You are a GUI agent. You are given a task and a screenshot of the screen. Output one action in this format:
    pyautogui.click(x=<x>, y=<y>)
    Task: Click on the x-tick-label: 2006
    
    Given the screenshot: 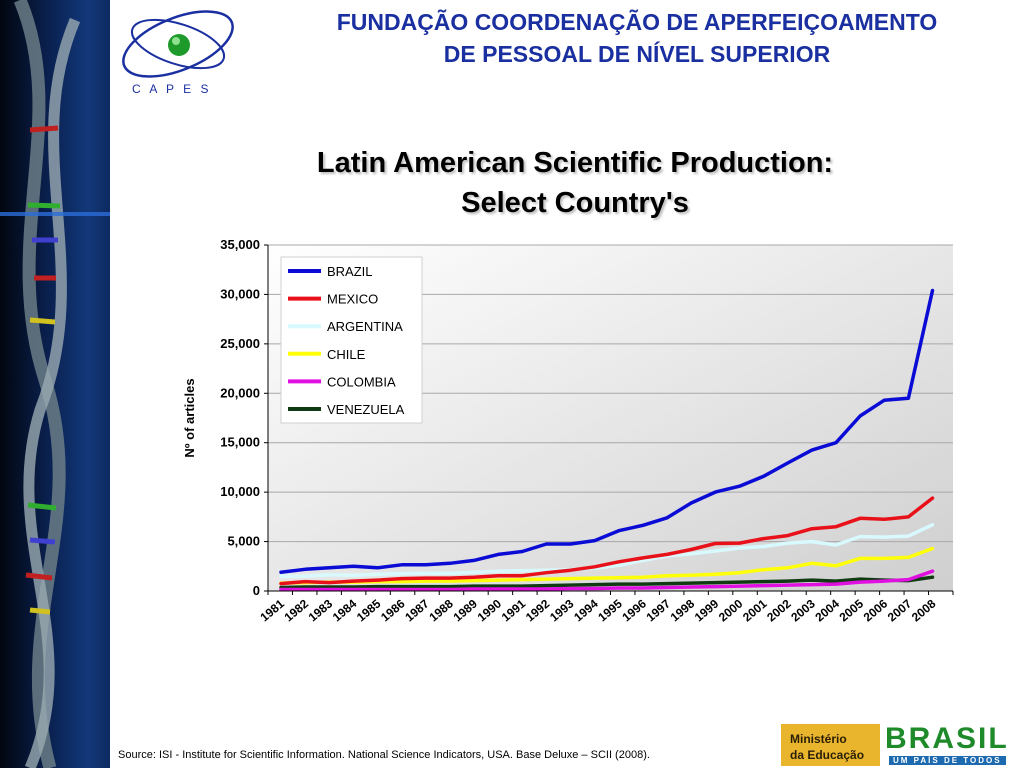 What is the action you would take?
    pyautogui.click(x=876, y=610)
    